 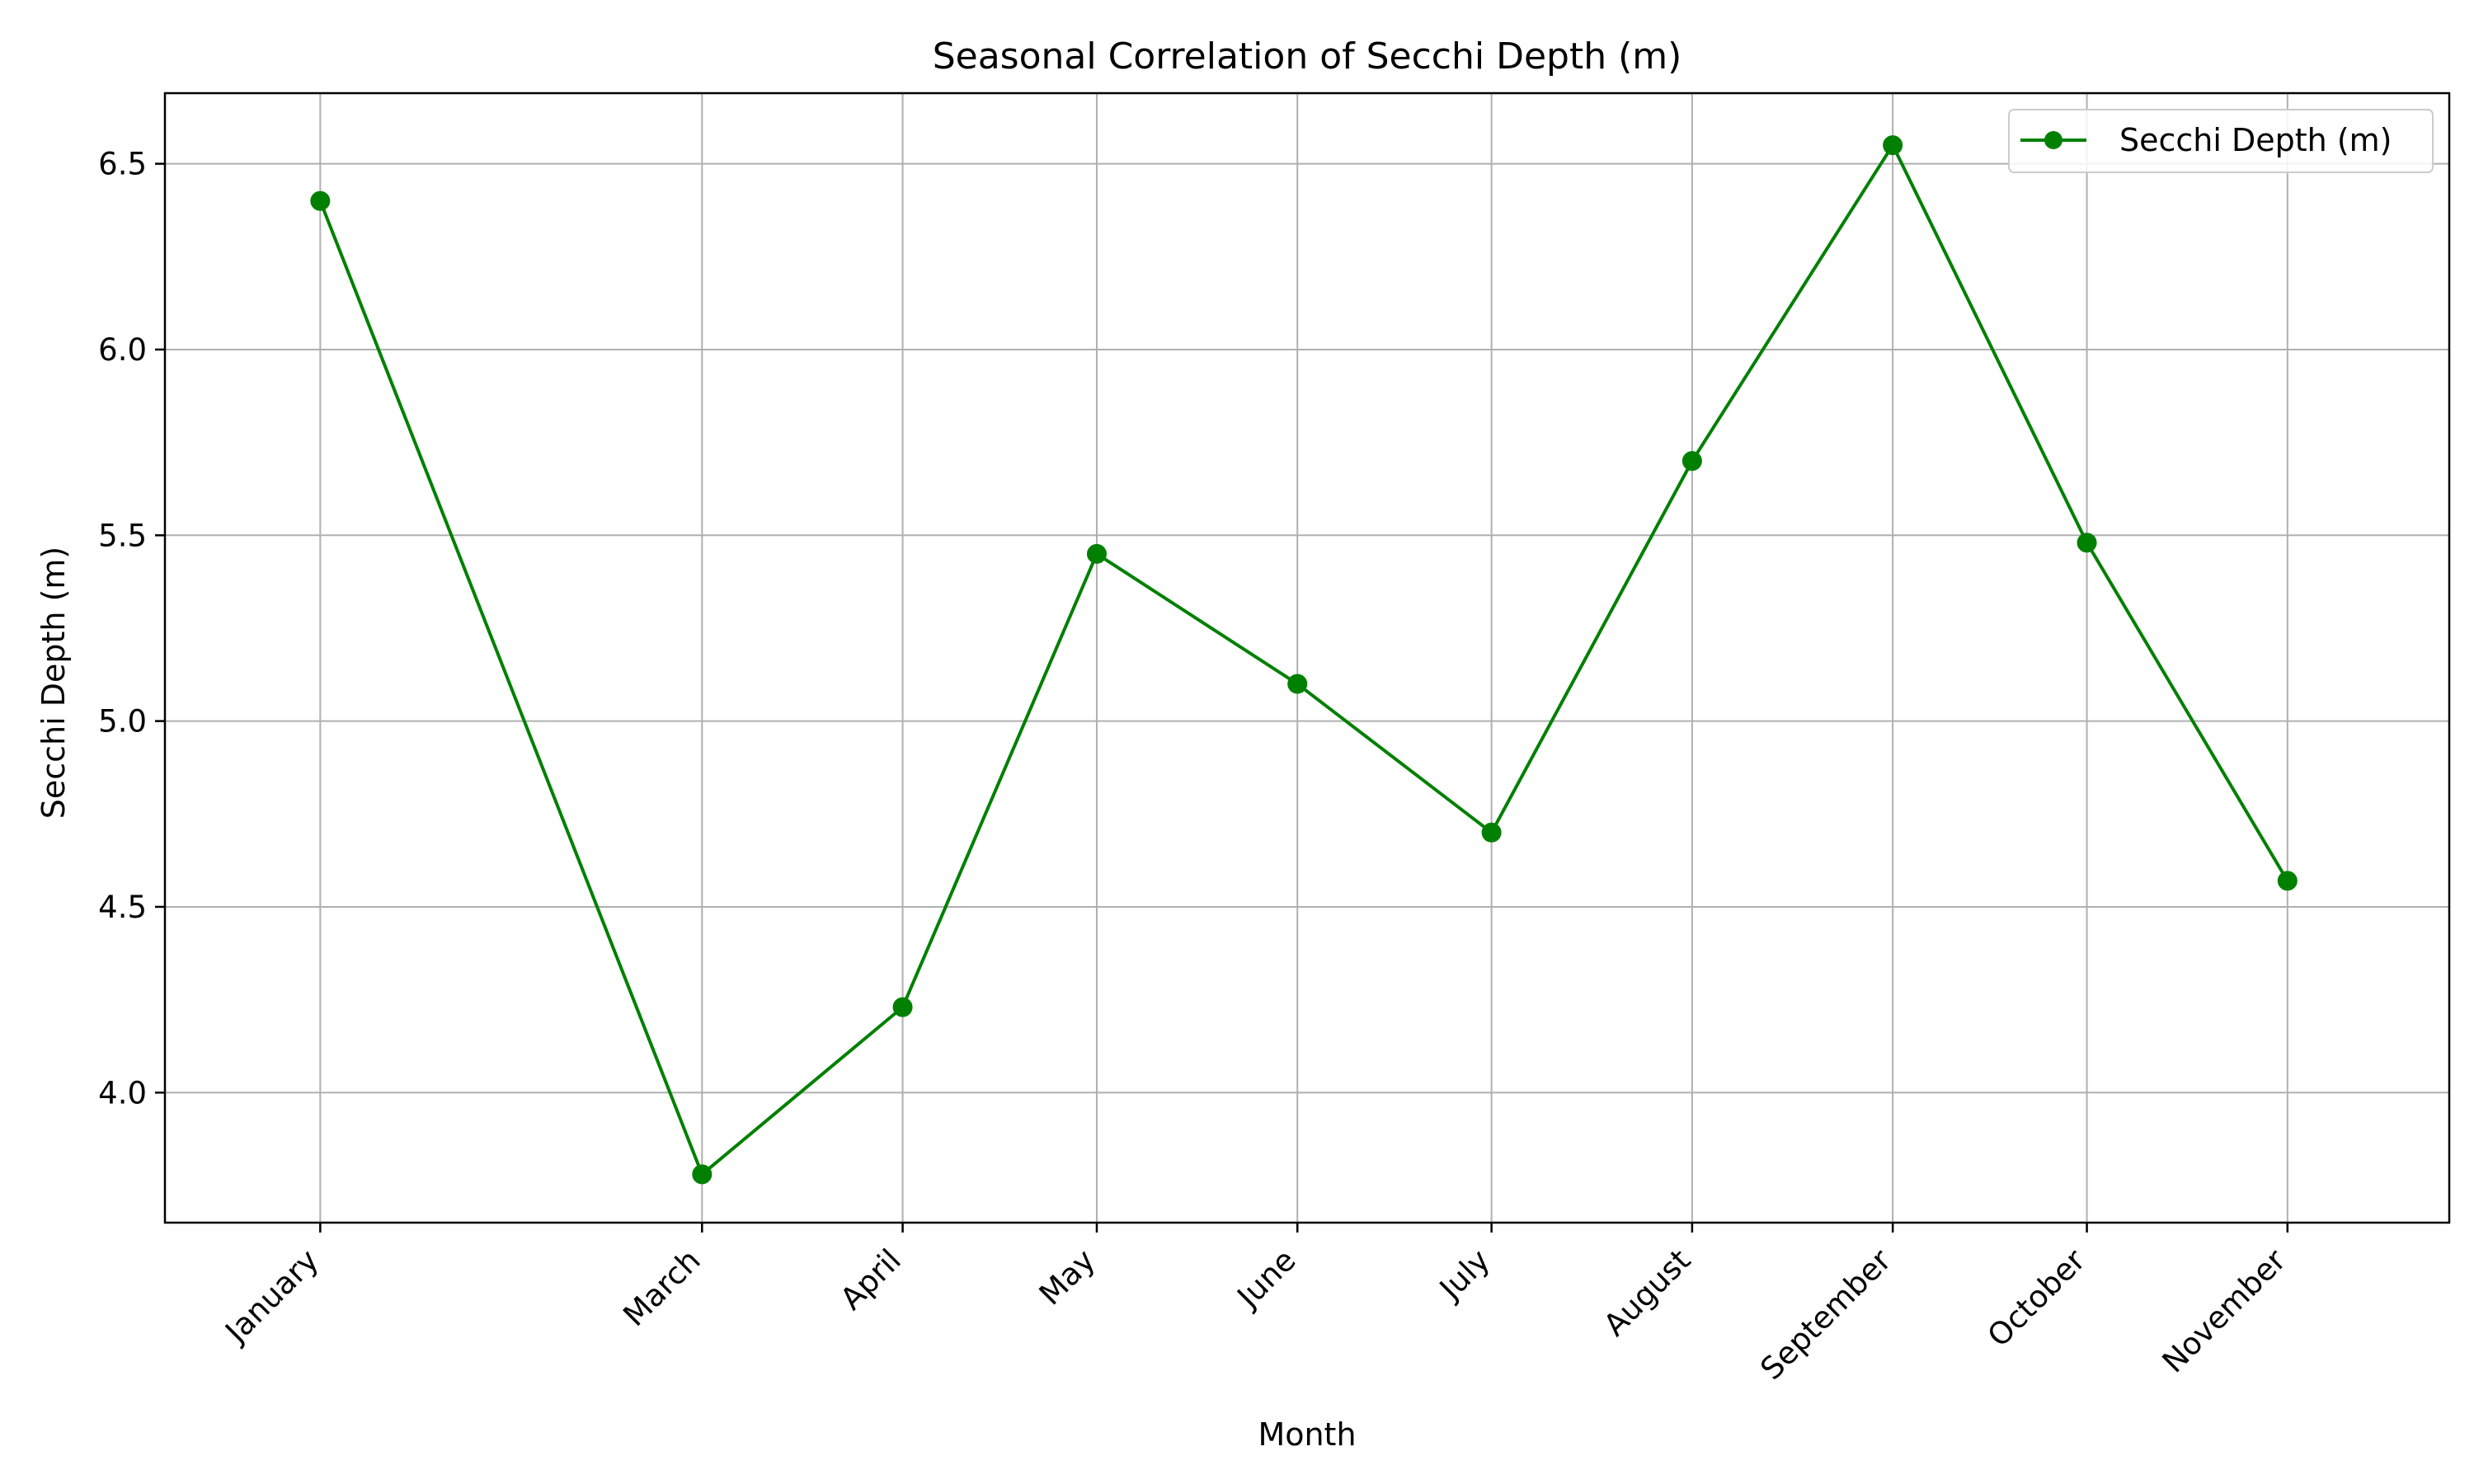 I want to click on legend: Secchi Depth (m), so click(x=2221, y=141).